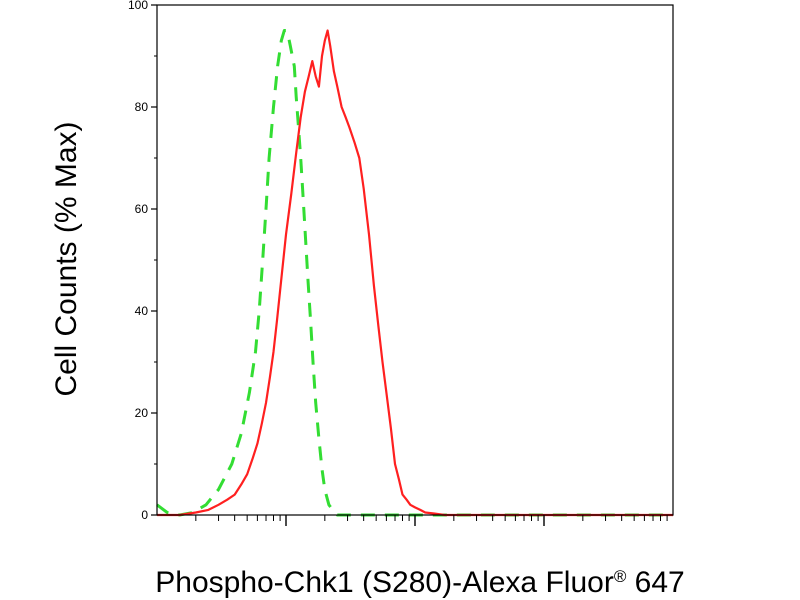 Image resolution: width=800 pixels, height=600 pixels. Describe the element at coordinates (384, 582) in the screenshot. I see `x-axis-title-main: Phospho-Chk1 (S280)-Alexa Fluor` at that location.